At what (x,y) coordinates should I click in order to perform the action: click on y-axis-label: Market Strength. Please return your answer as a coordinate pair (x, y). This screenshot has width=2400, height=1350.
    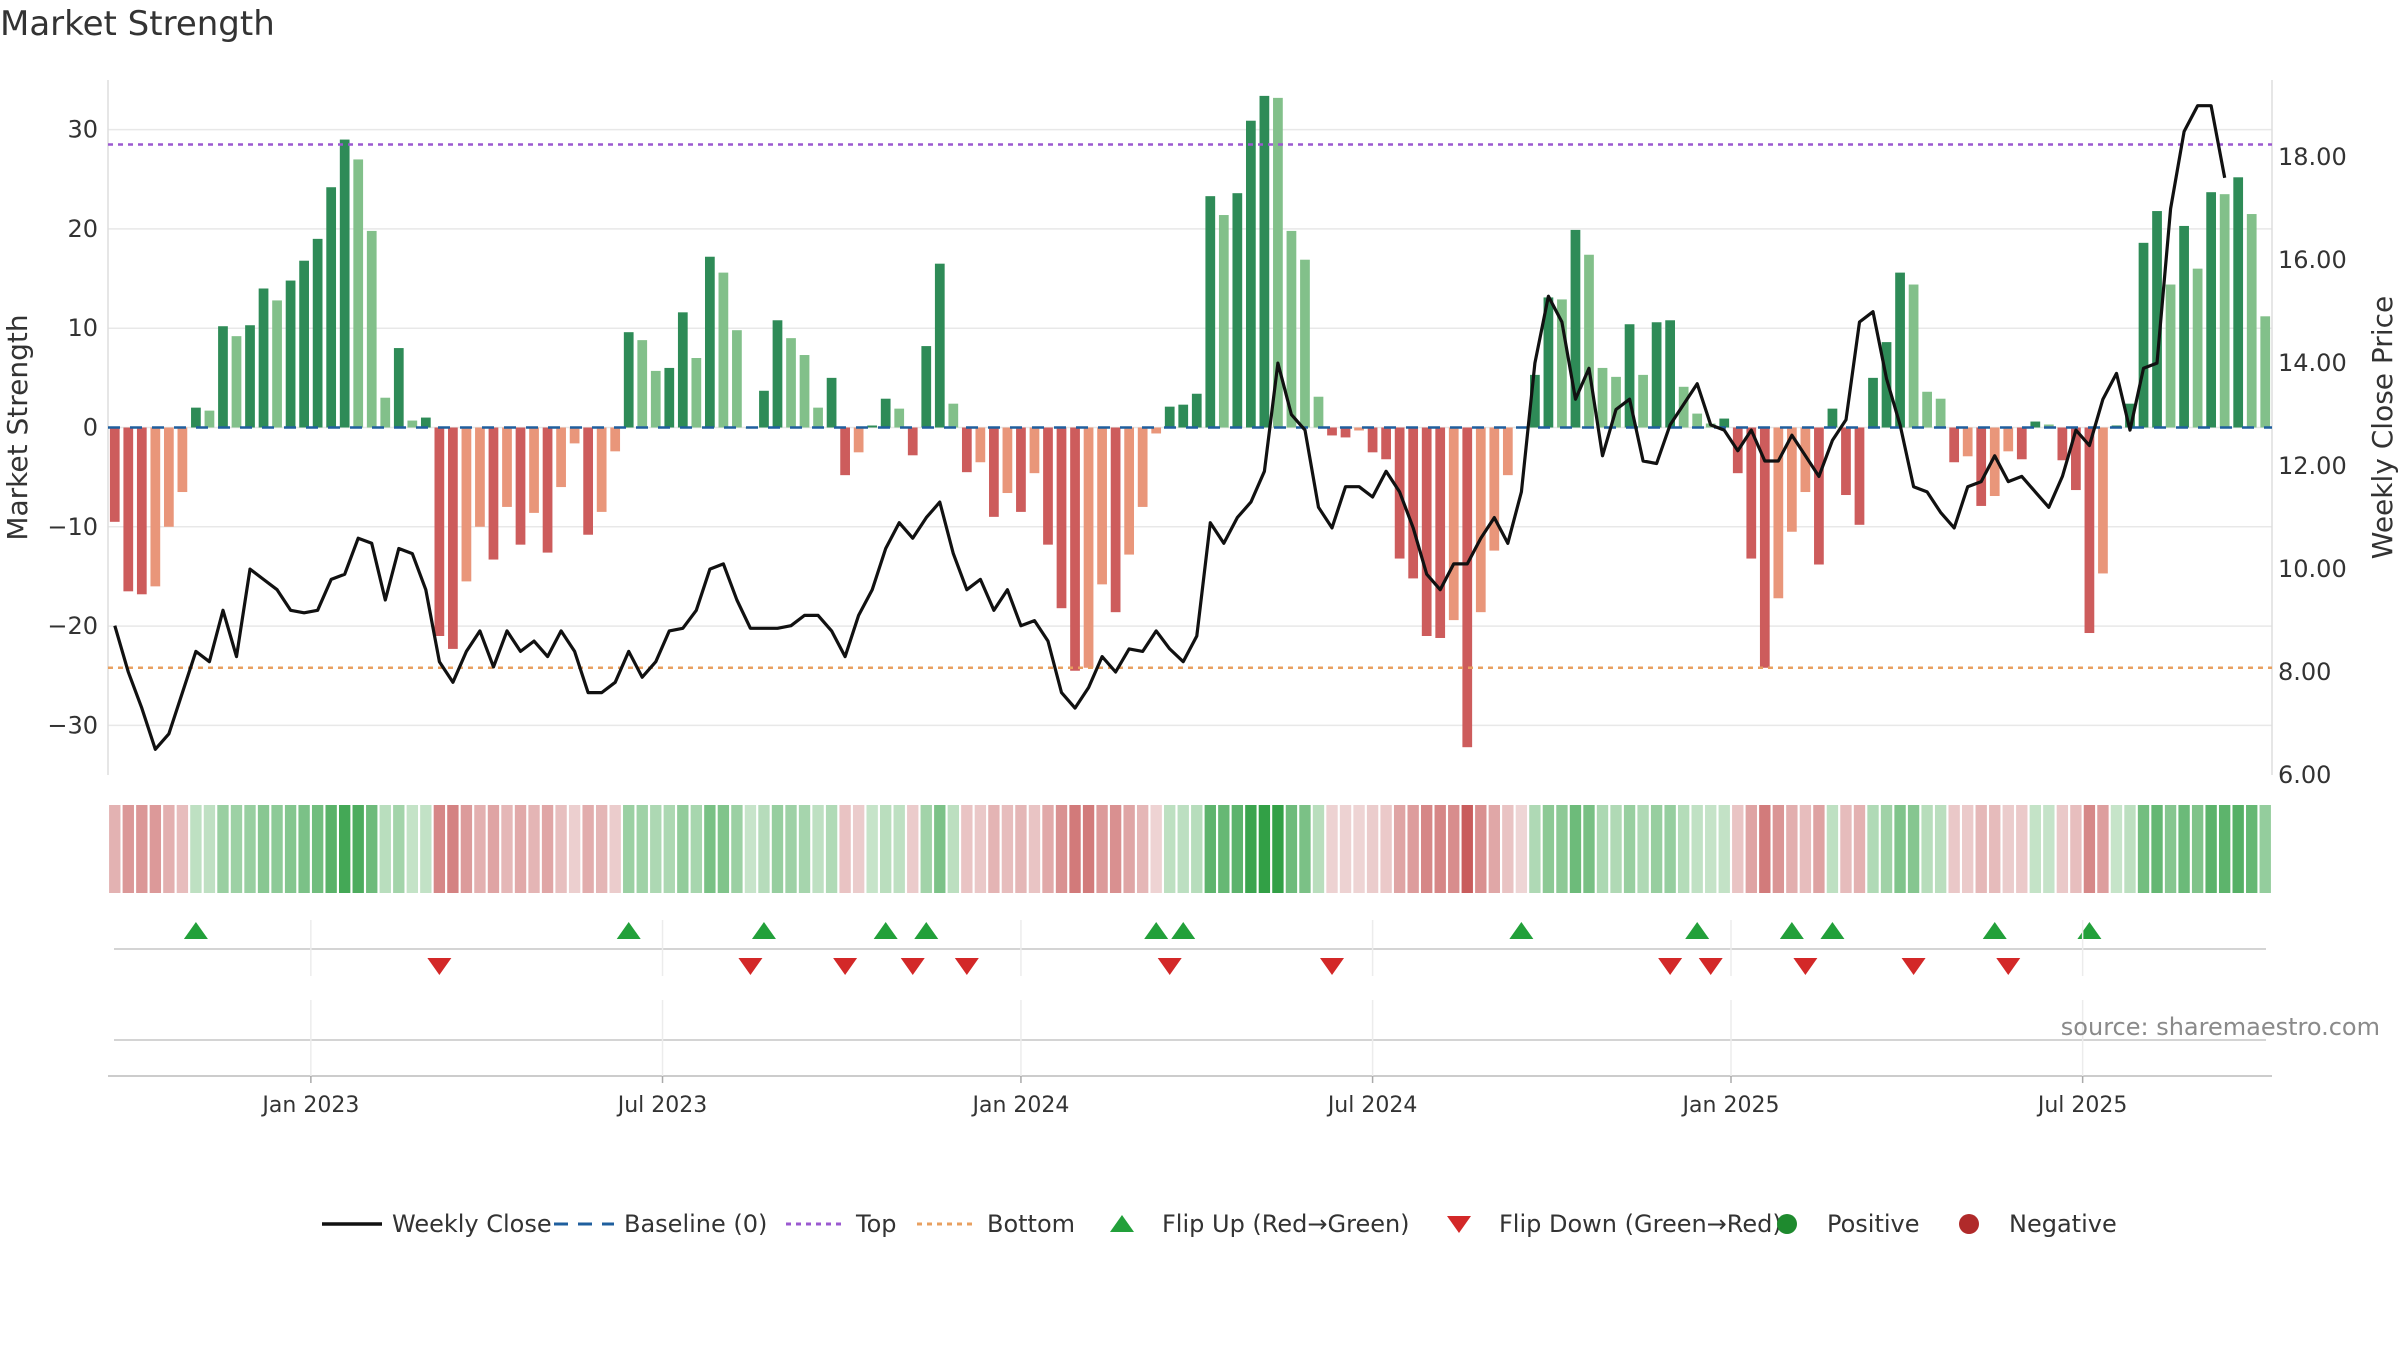
    Looking at the image, I should click on (17, 427).